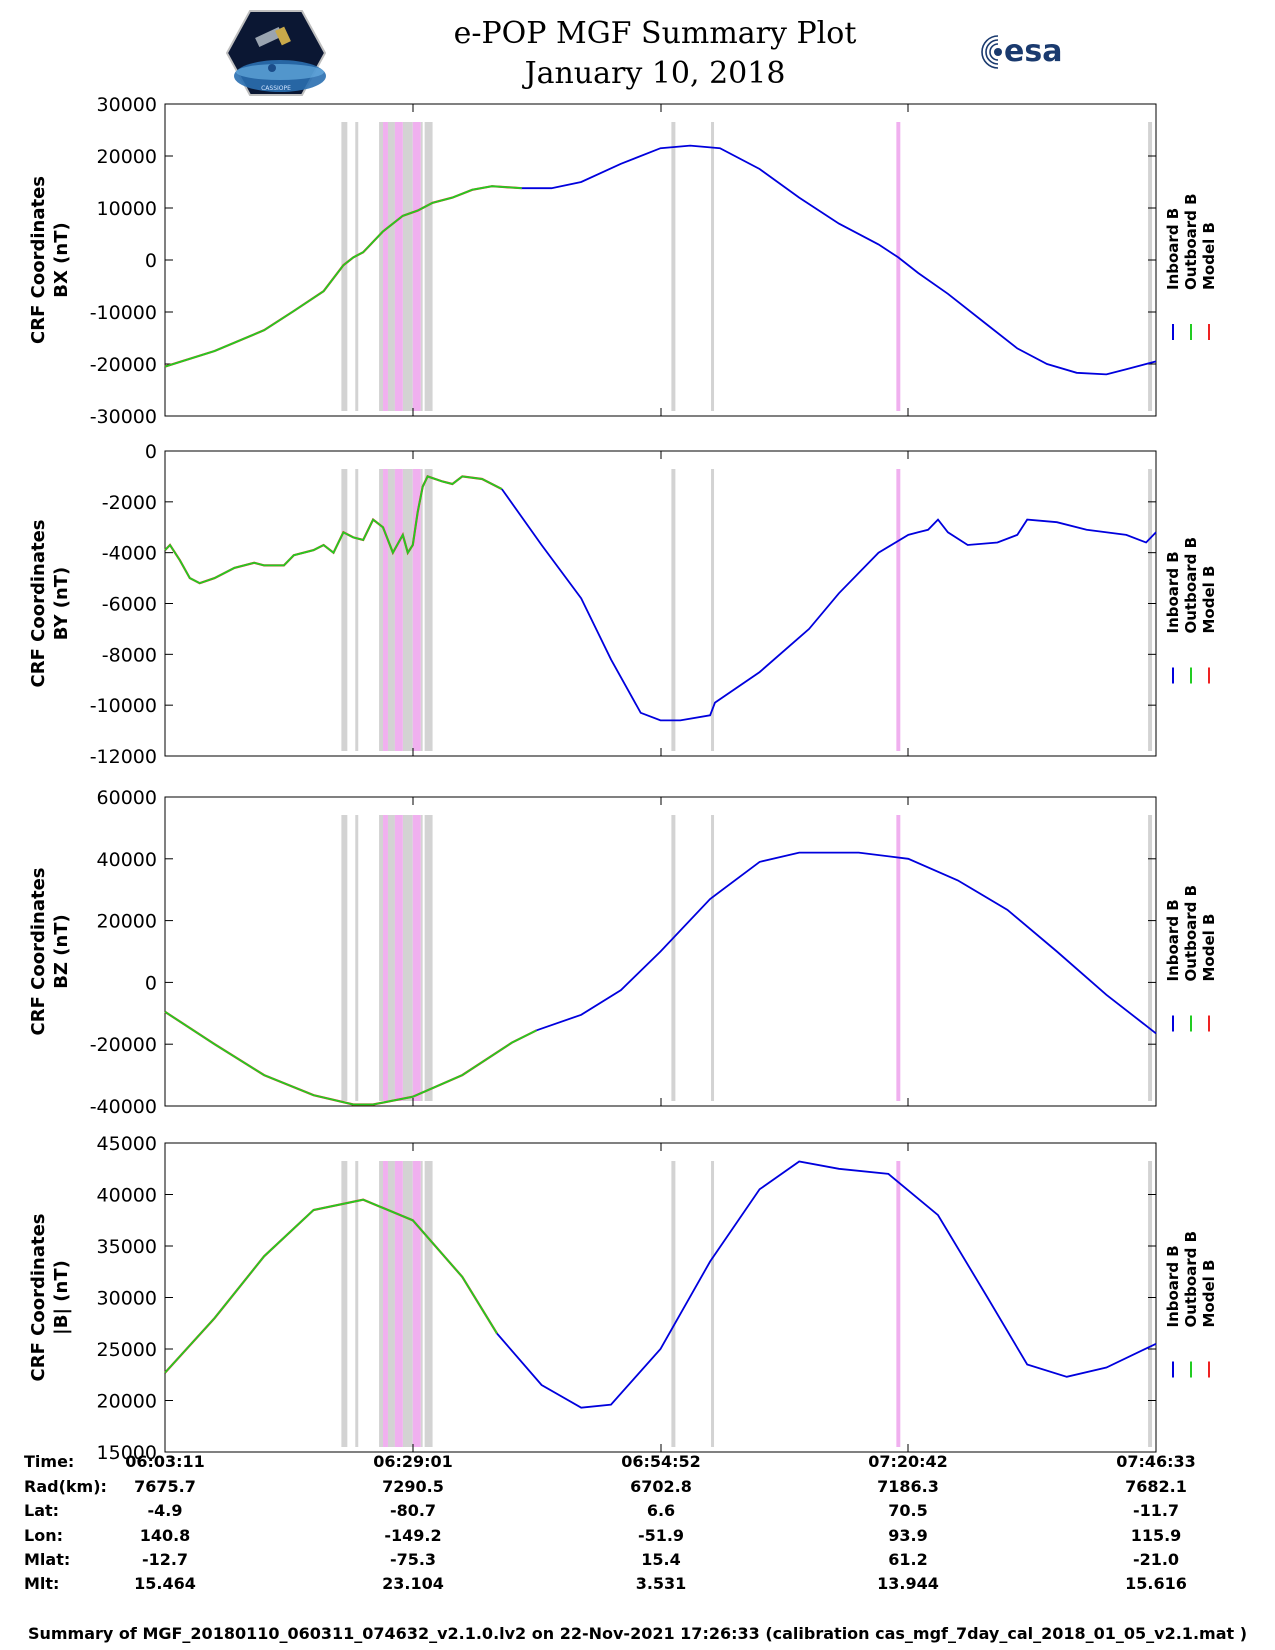 Image resolution: width=1275 pixels, height=1650 pixels. I want to click on table-cell: 93.9, so click(908, 1535).